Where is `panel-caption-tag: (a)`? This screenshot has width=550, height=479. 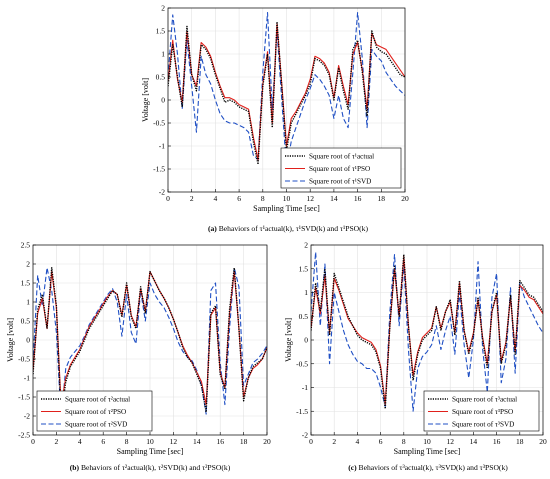 panel-caption-tag: (a) is located at coordinates (213, 228).